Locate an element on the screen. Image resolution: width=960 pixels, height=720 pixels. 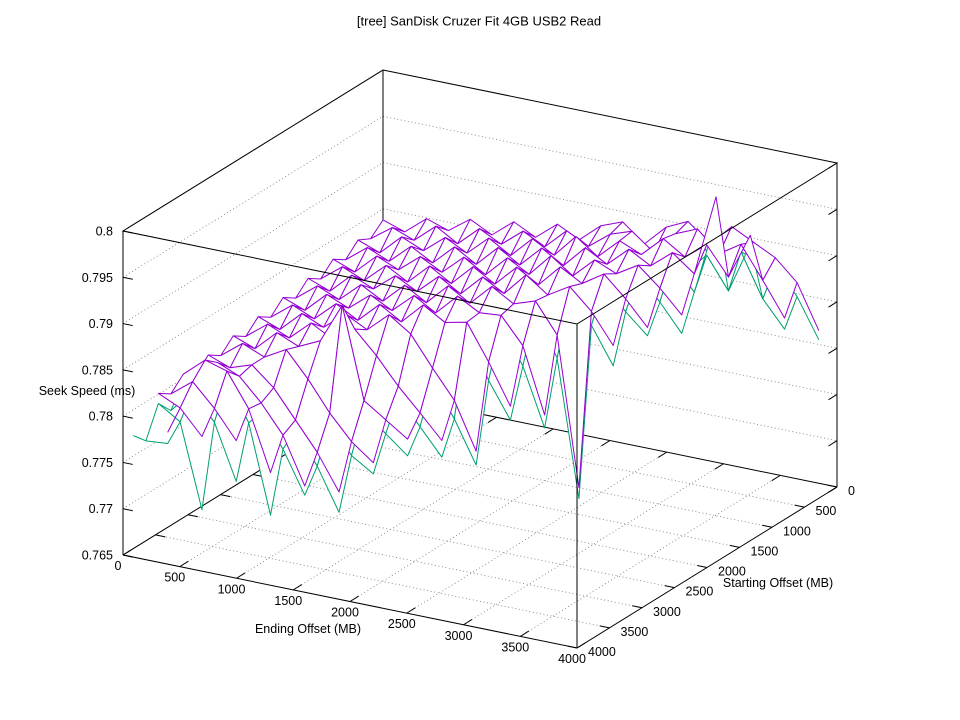
x-tick-label: 2500 is located at coordinates (402, 624).